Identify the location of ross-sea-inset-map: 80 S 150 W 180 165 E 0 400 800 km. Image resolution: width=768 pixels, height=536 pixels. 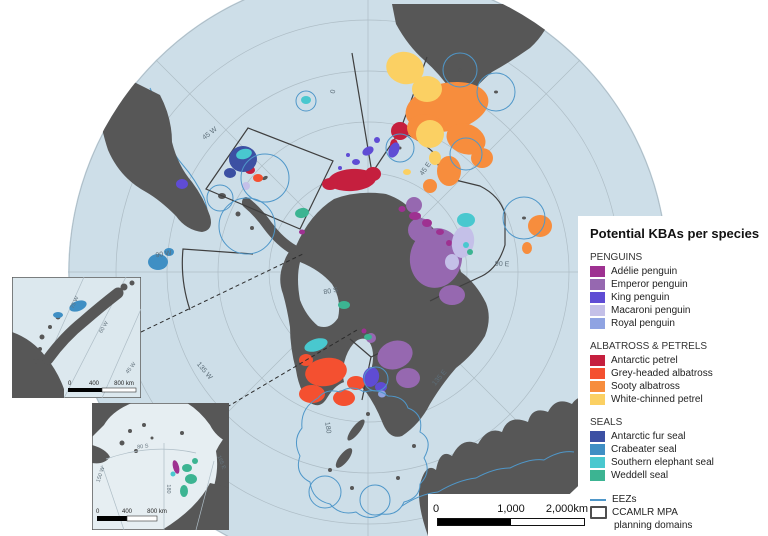
(160, 466).